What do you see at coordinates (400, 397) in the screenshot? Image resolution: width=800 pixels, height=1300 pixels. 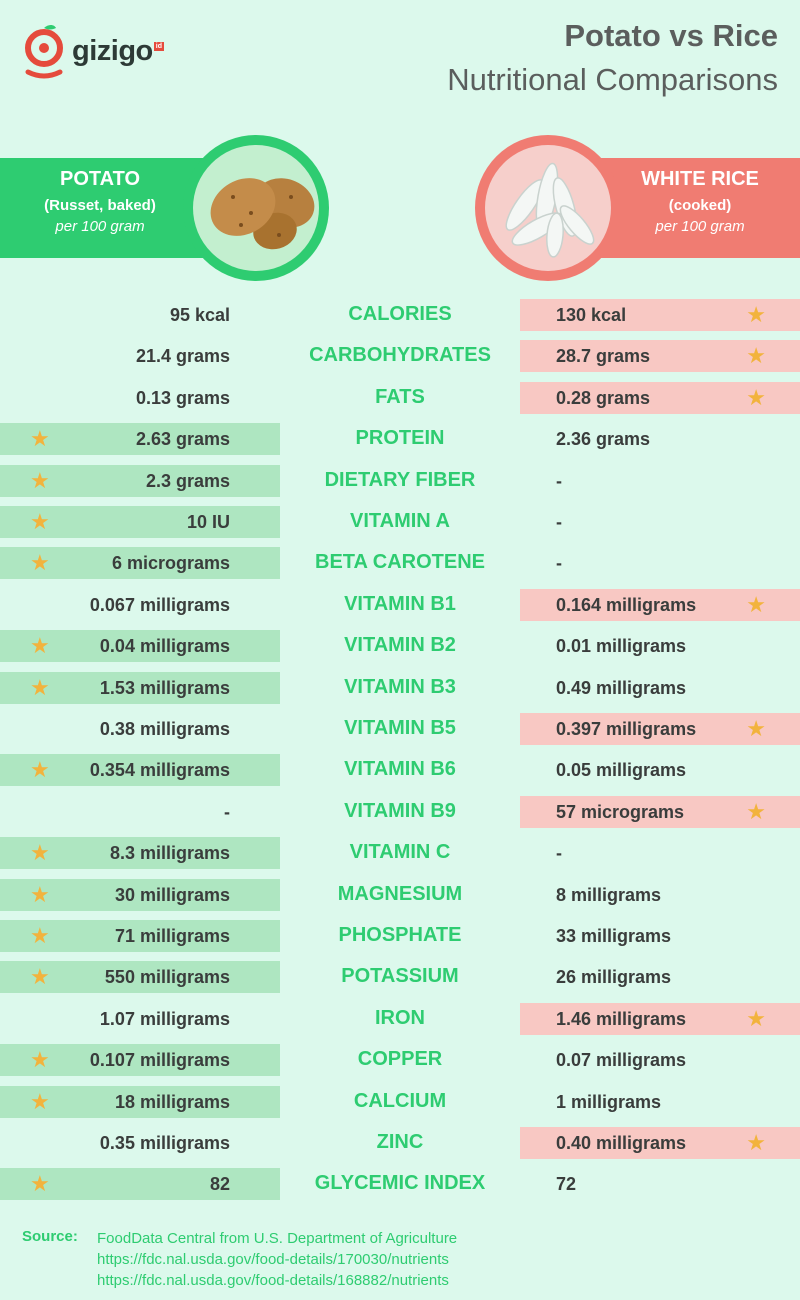 I see `nutrient-label: FATS` at bounding box center [400, 397].